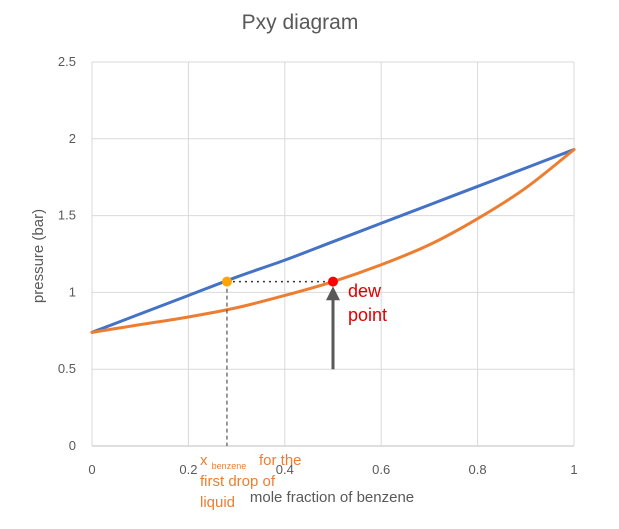  I want to click on x-sub: benzene, so click(229, 466).